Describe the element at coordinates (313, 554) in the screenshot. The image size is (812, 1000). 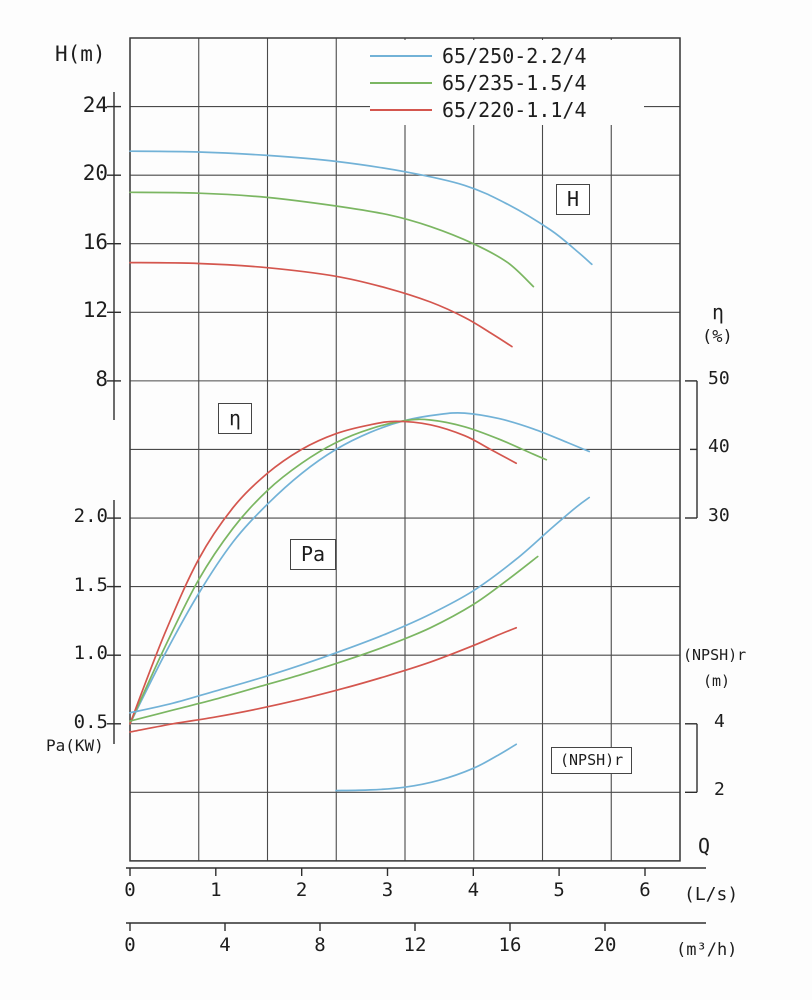
I see `curve-label-Pa: Pa` at that location.